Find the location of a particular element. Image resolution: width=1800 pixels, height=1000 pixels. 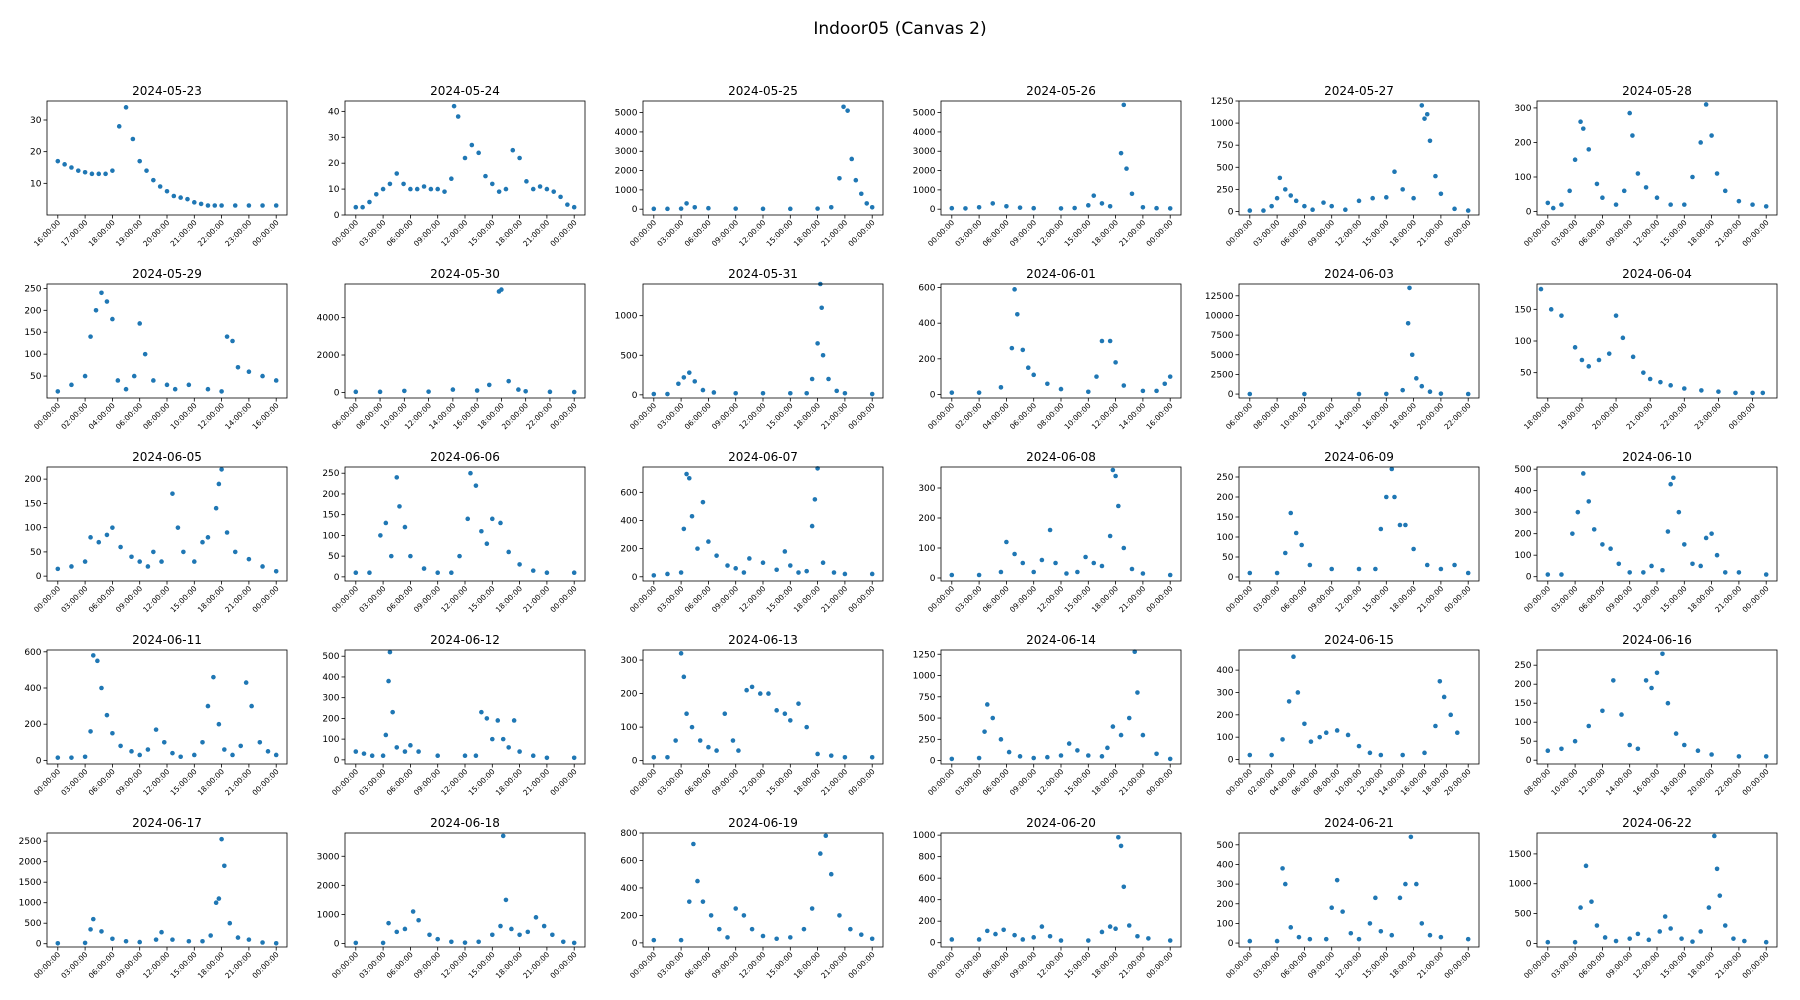

x-tick-label: 08:00:00 is located at coordinates (1266, 416).